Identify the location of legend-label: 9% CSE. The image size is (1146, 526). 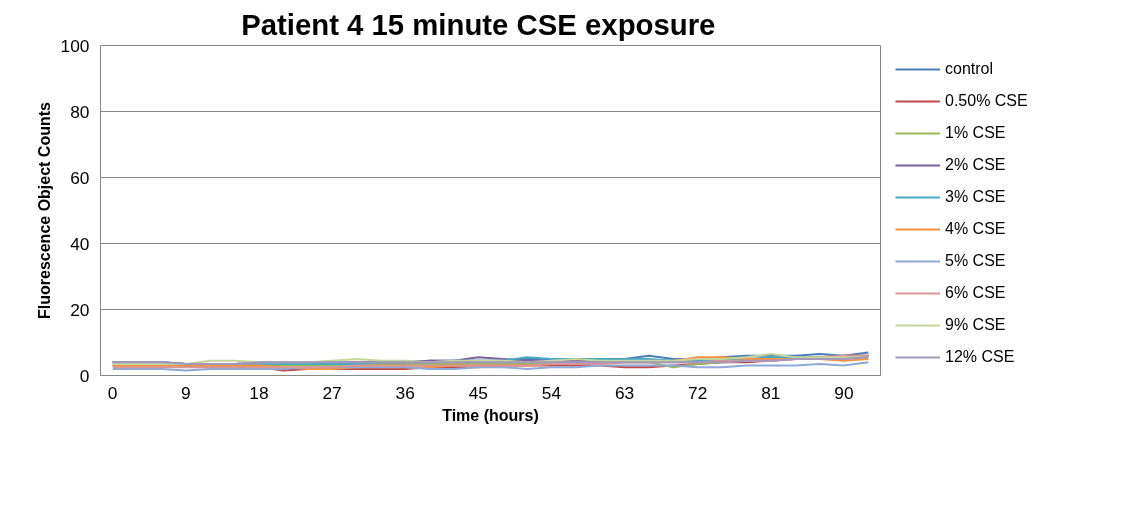
(975, 325).